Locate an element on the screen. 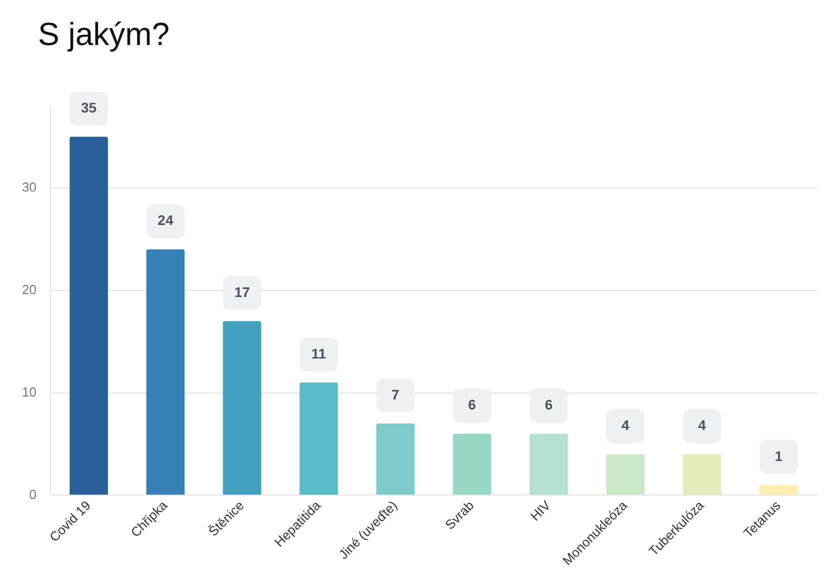 The width and height of the screenshot is (835, 576). x-tick-label: HIV is located at coordinates (540, 511).